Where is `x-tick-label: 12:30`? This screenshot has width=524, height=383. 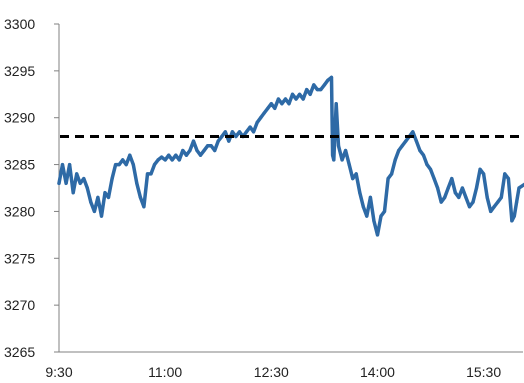
x-tick-label: 12:30 is located at coordinates (271, 372).